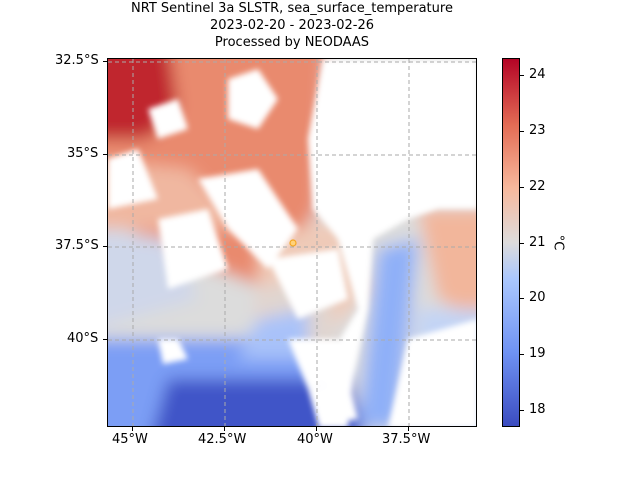  Describe the element at coordinates (537, 130) in the screenshot. I see `colorbar-tick-label: 23` at that location.